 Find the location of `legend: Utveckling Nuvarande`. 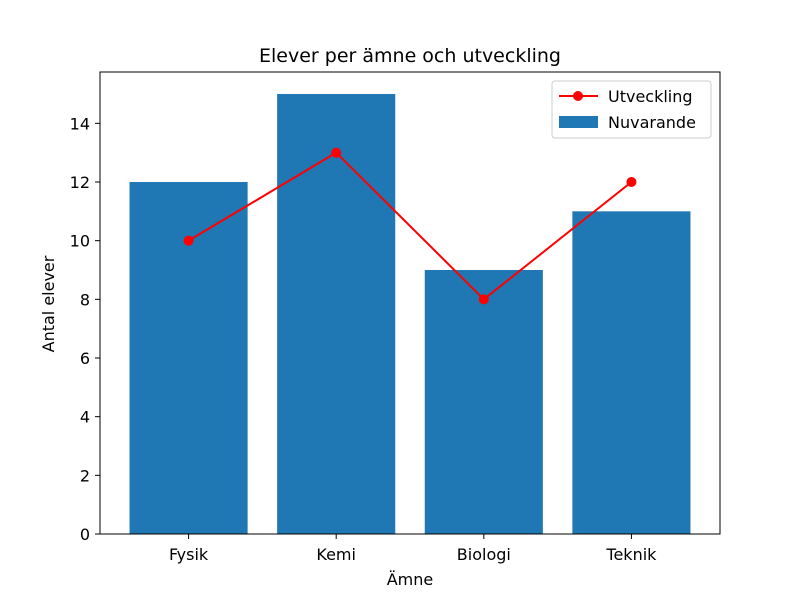

legend: Utveckling Nuvarande is located at coordinates (631, 109).